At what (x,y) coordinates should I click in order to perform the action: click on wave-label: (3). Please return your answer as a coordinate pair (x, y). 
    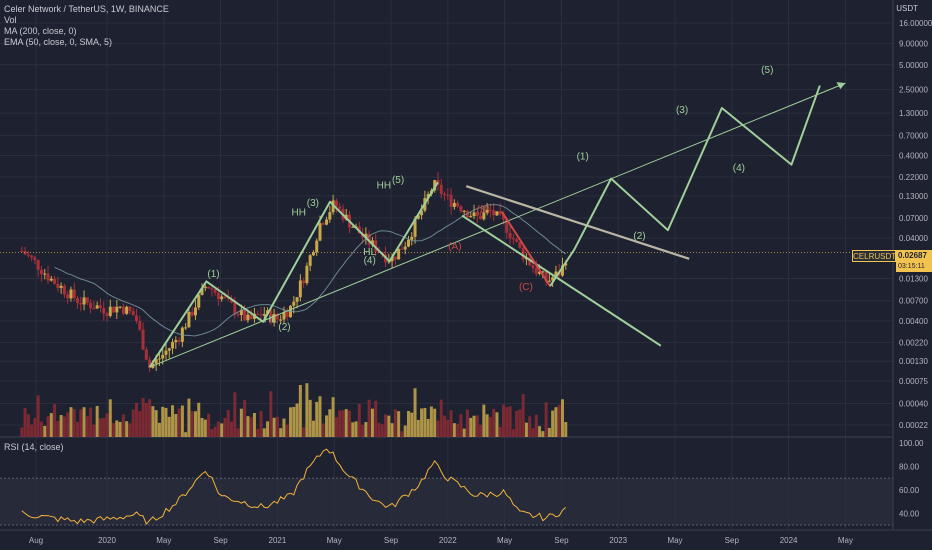
    Looking at the image, I should click on (313, 203).